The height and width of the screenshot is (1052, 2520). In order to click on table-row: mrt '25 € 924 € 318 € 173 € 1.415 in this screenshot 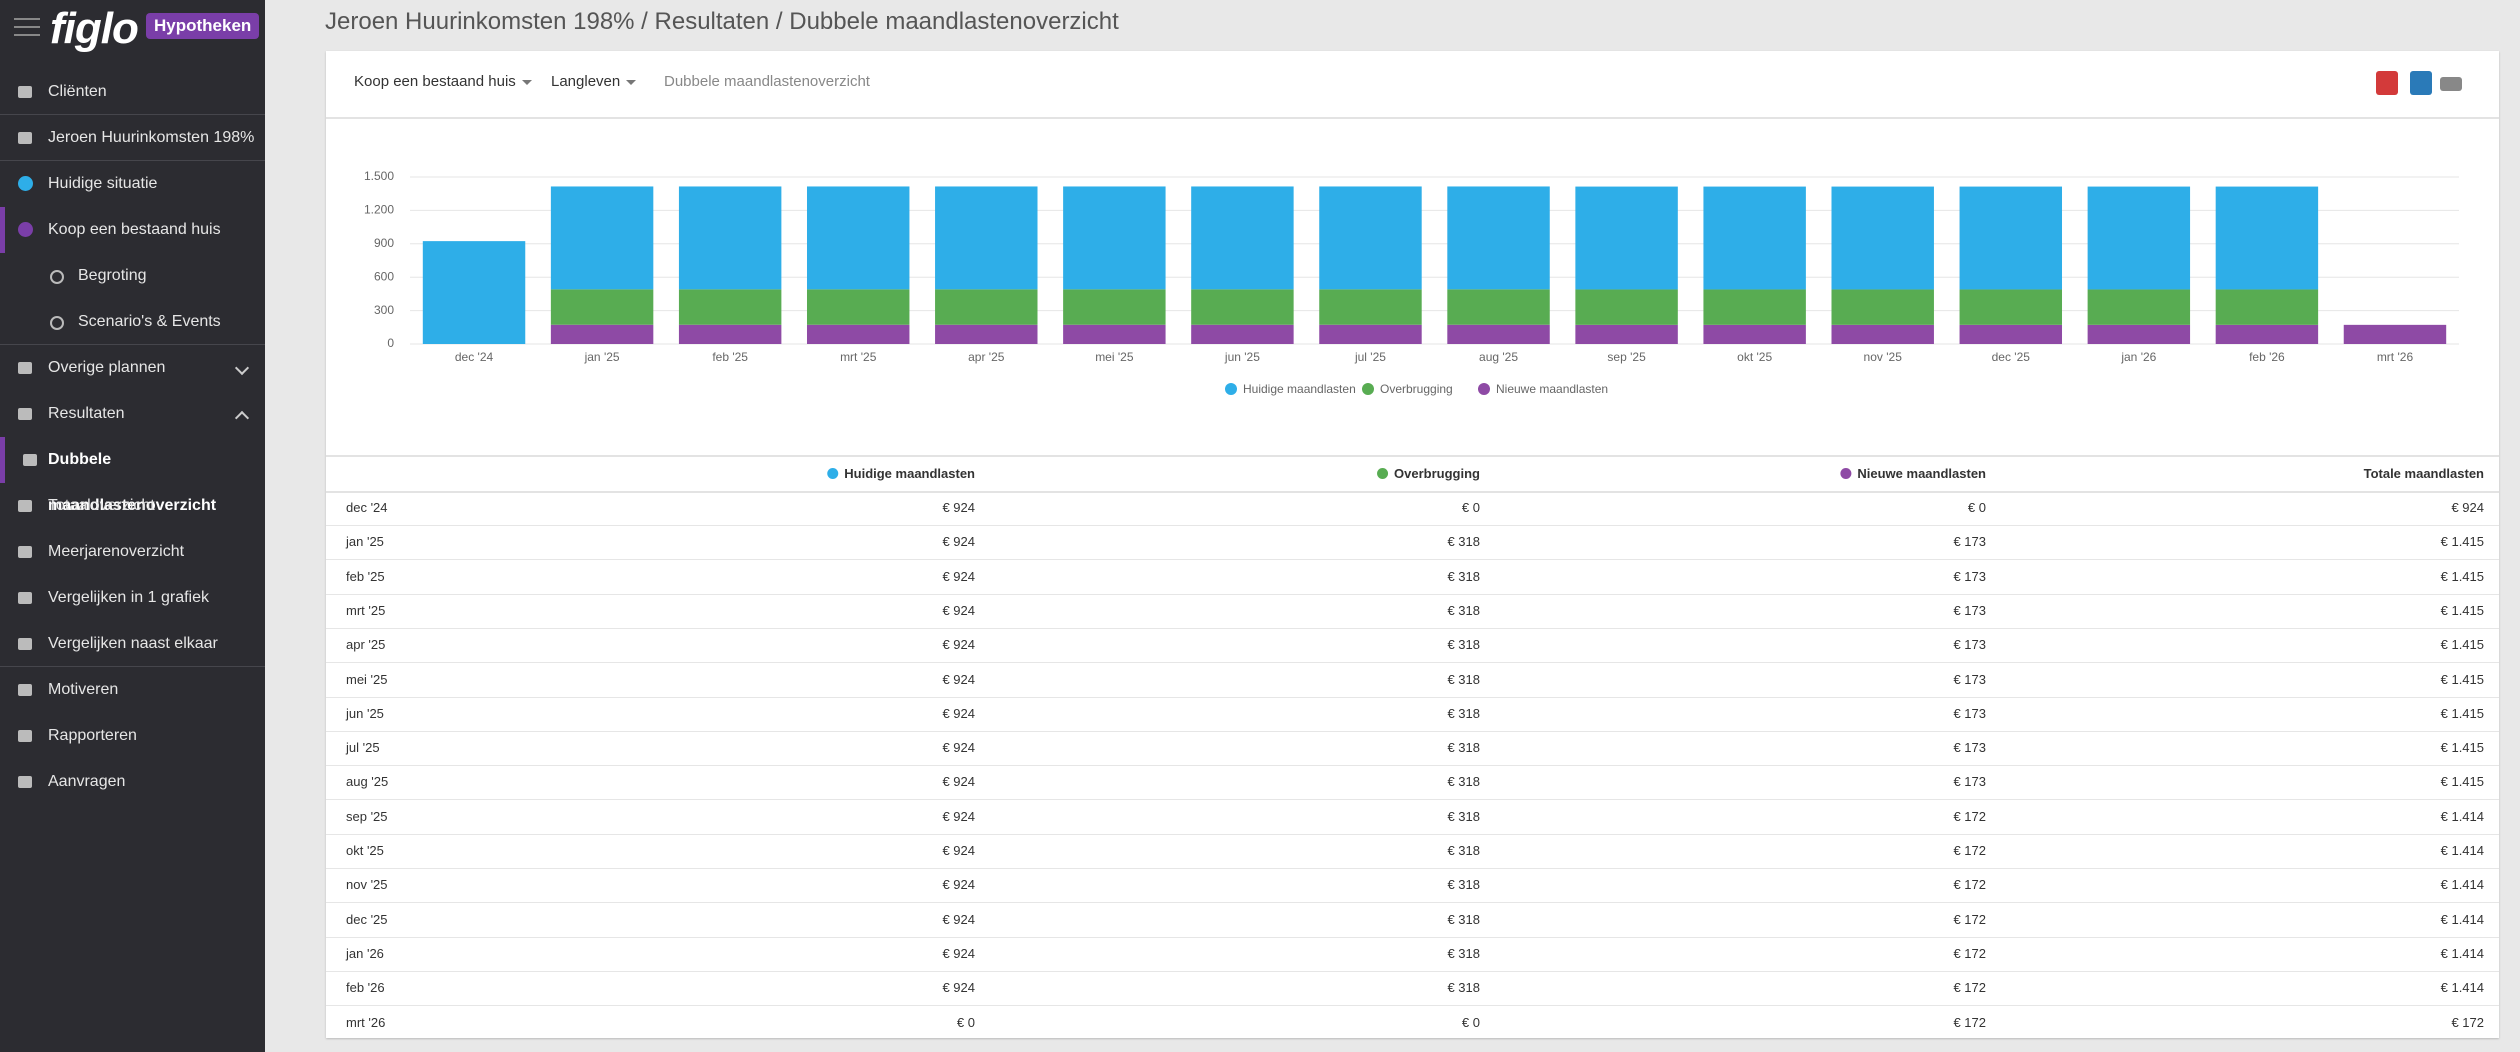, I will do `click(1412, 611)`.